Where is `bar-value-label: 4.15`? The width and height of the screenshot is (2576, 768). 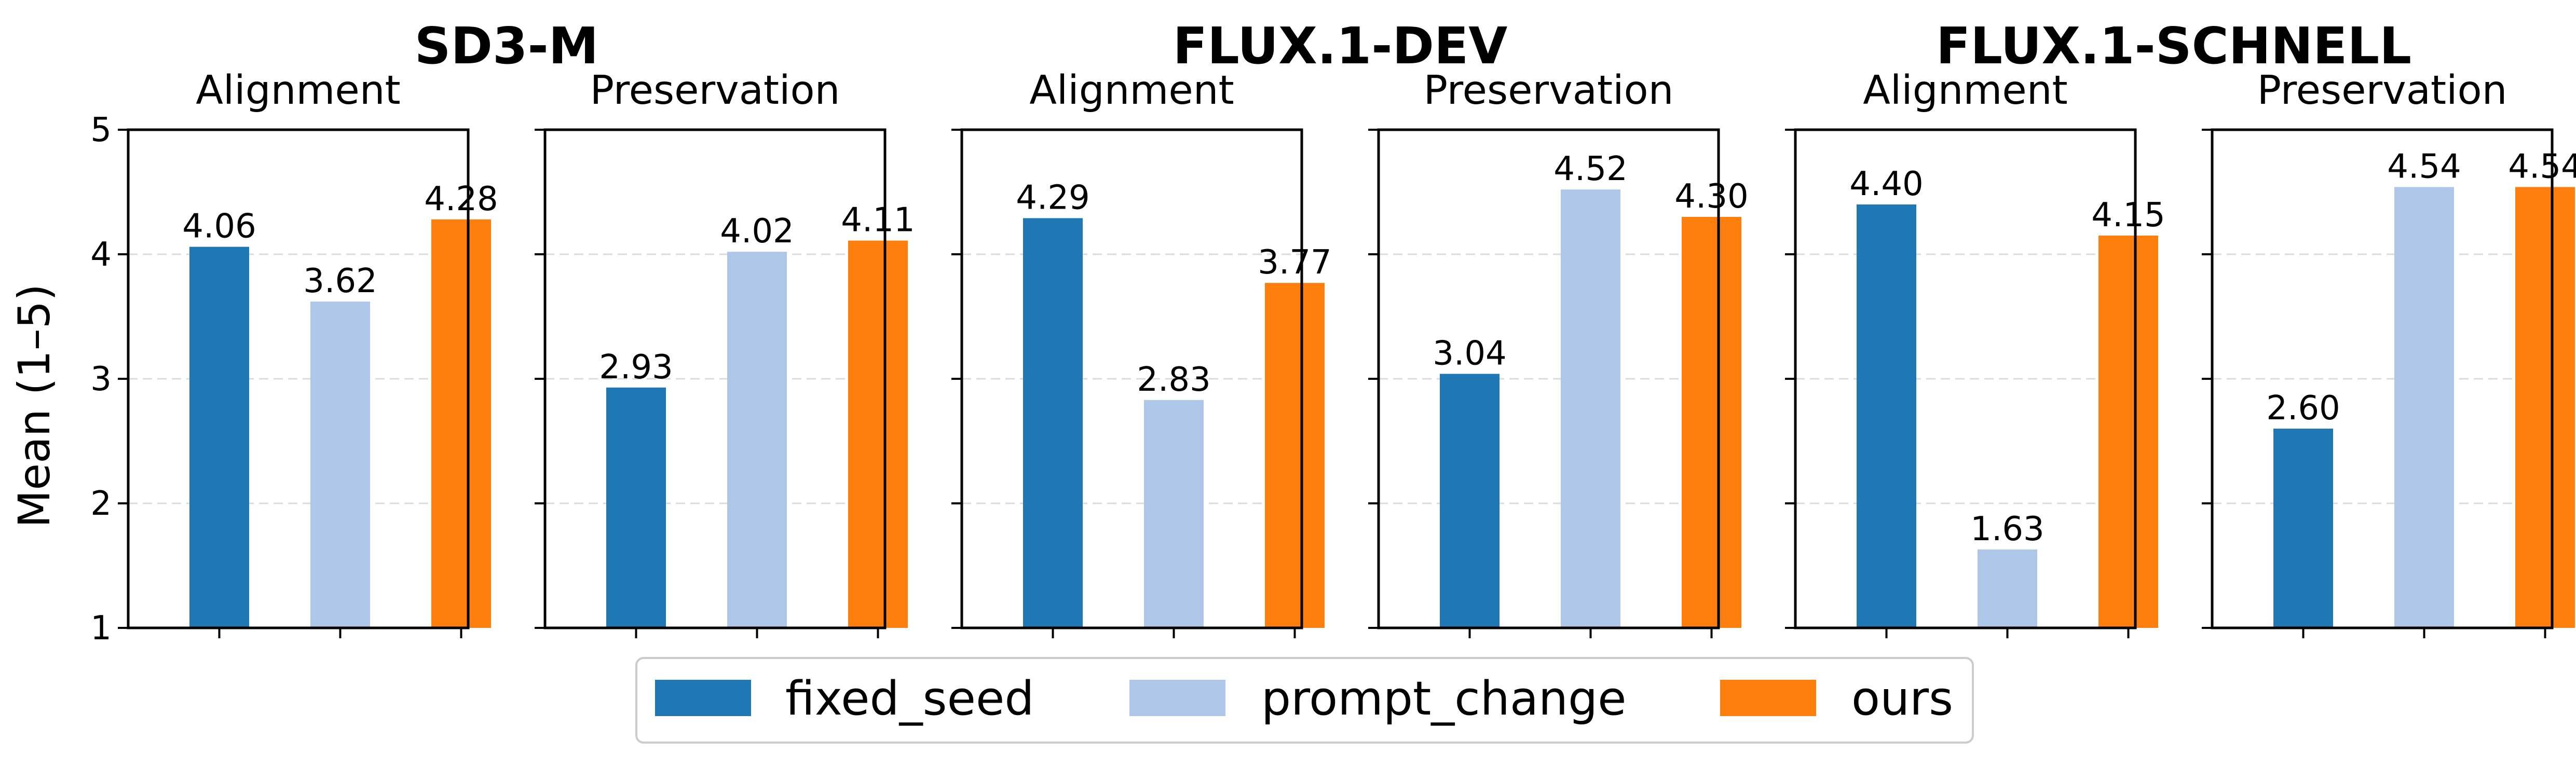 bar-value-label: 4.15 is located at coordinates (2128, 215).